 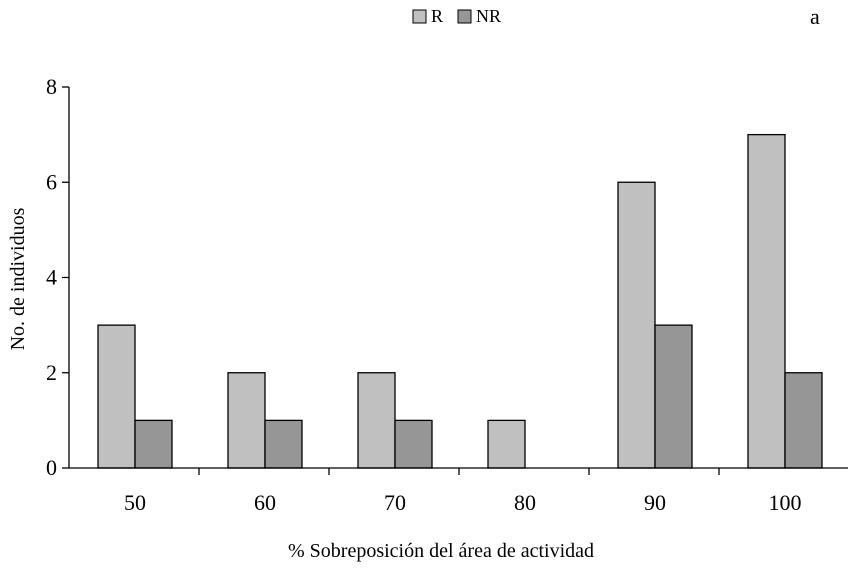 I want to click on y-tick-label: 2, so click(x=51, y=372).